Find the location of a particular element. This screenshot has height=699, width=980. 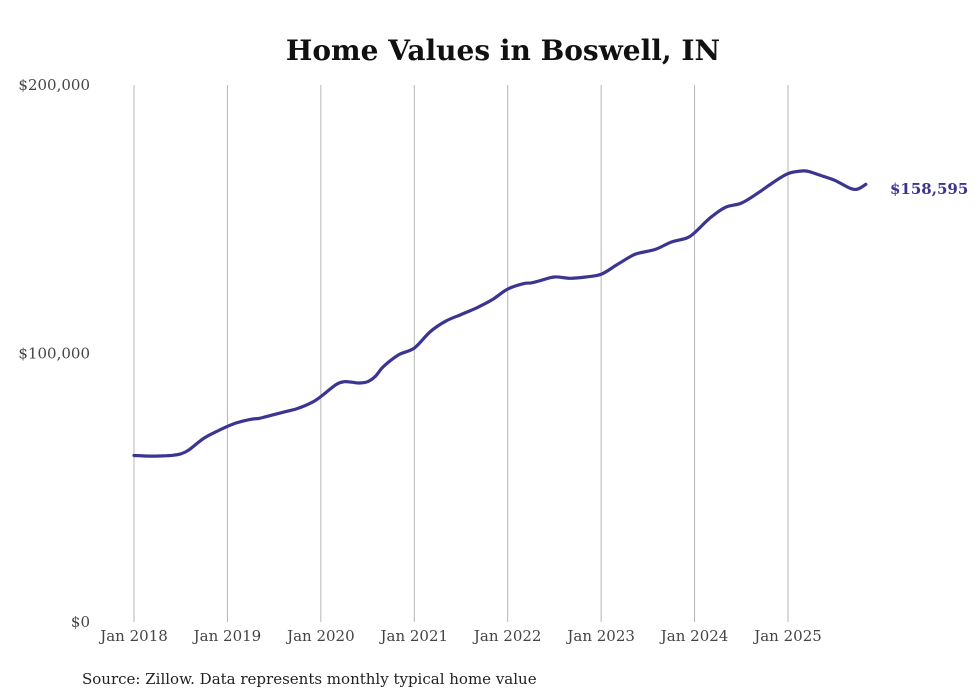

y-axis: $0 $100,000 $200,000 is located at coordinates (54, 353).